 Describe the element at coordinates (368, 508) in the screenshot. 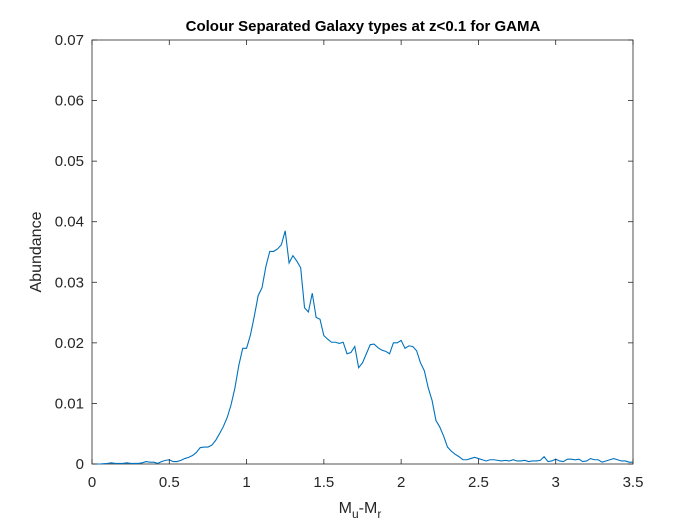

I see `x-axis-label-mid: -M` at that location.